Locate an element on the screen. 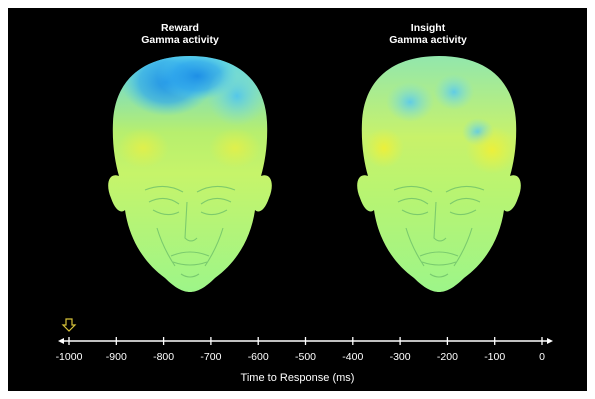 This screenshot has height=399, width=595. timeline-tick-label: -900 is located at coordinates (116, 357).